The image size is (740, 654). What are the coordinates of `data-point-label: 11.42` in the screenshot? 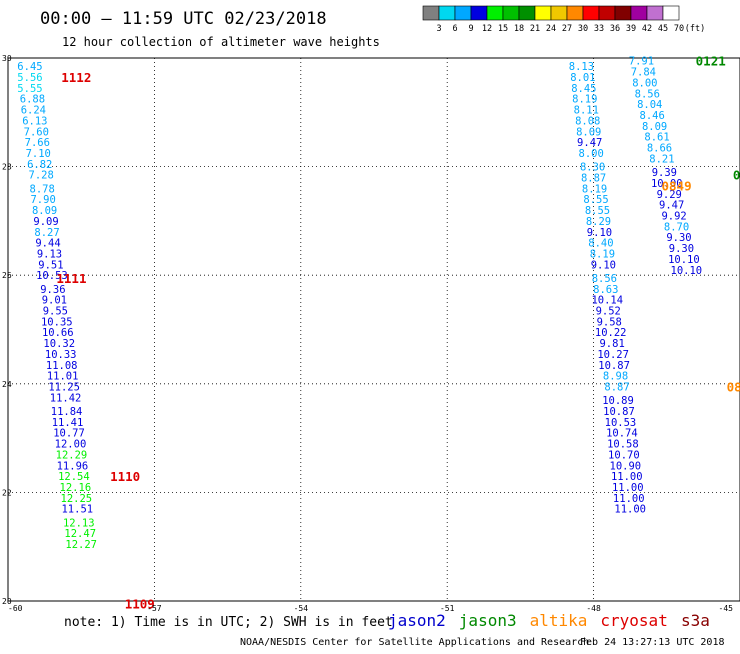 It's located at (66, 398).